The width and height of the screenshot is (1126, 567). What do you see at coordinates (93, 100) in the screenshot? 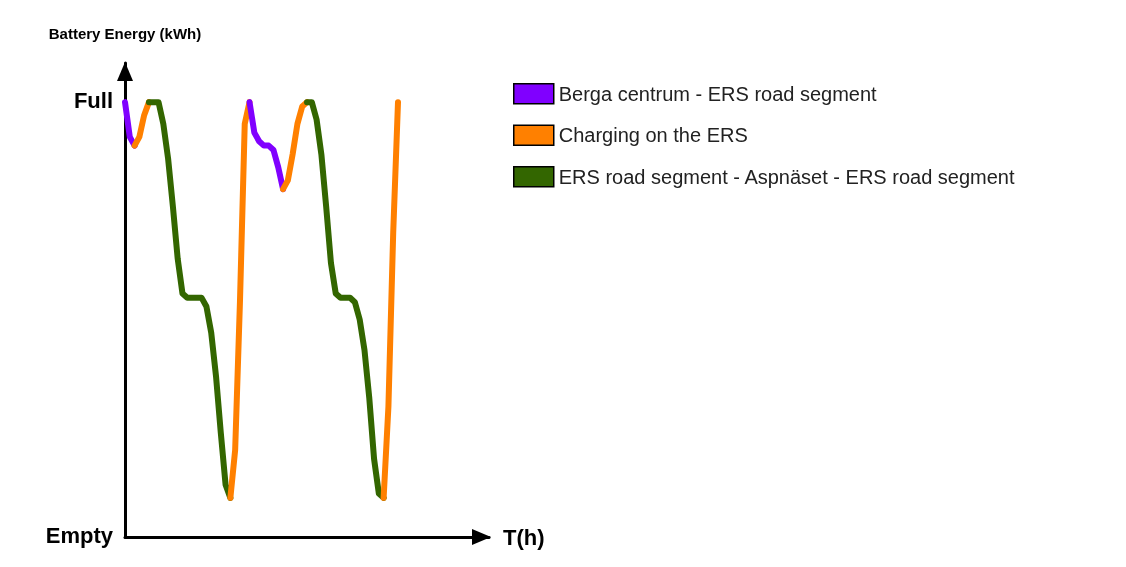
I see `text: Full` at bounding box center [93, 100].